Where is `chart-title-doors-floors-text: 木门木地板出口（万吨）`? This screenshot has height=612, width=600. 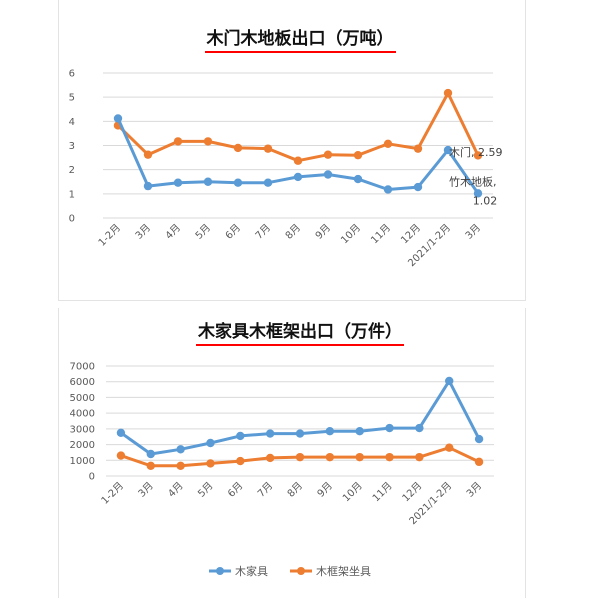
chart-title-doors-floors-text: 木门木地板出口（万吨） is located at coordinates (300, 40).